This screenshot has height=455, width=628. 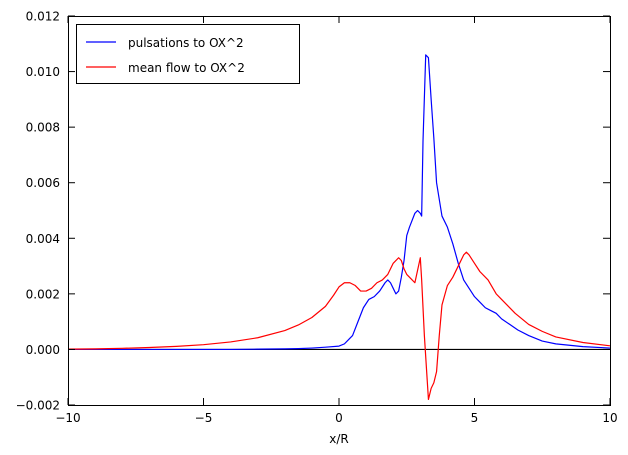 I want to click on x-tick-label: −5, so click(x=204, y=418).